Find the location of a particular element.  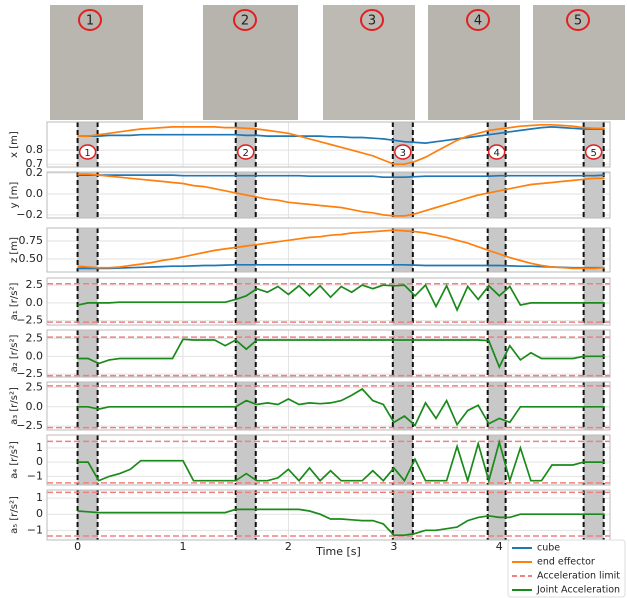

y-axis-label: a₁ [r/s²] is located at coordinates (14, 301).